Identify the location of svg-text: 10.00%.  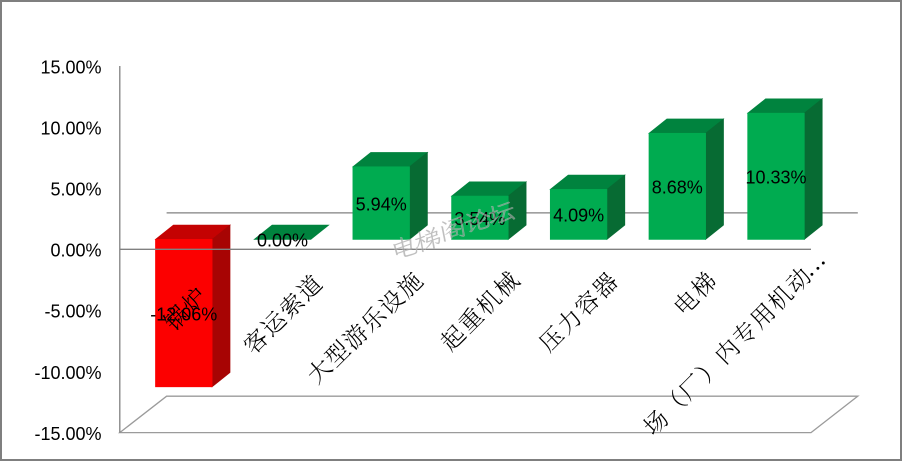
(70, 128).